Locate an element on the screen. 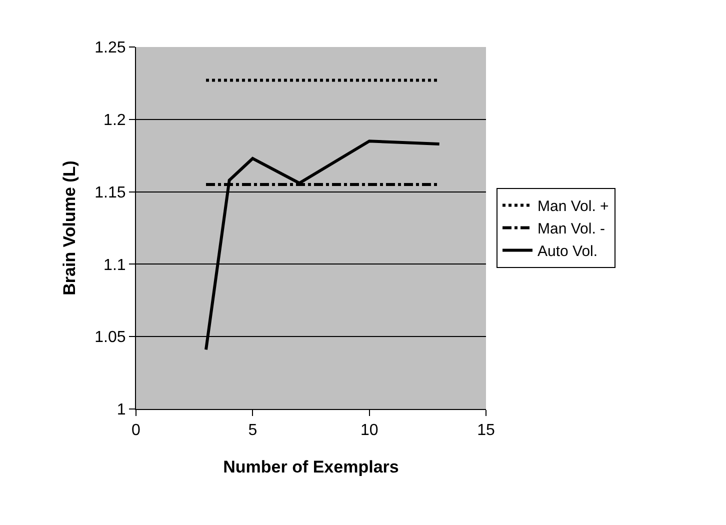 This screenshot has width=726, height=525. y-tick-label: 1.15 is located at coordinates (110, 193).